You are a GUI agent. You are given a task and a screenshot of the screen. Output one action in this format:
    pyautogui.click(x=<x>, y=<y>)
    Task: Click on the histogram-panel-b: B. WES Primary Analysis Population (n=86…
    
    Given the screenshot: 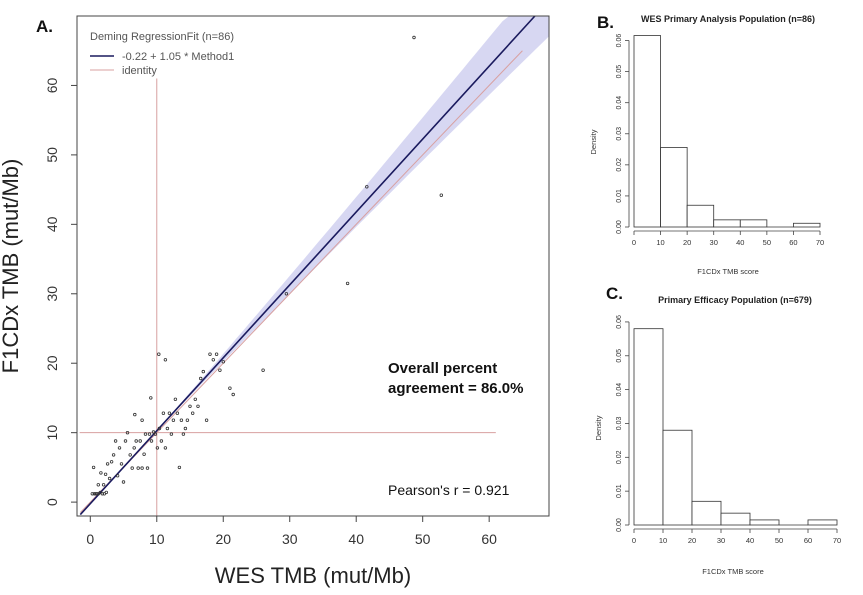 What is the action you would take?
    pyautogui.click(x=706, y=144)
    